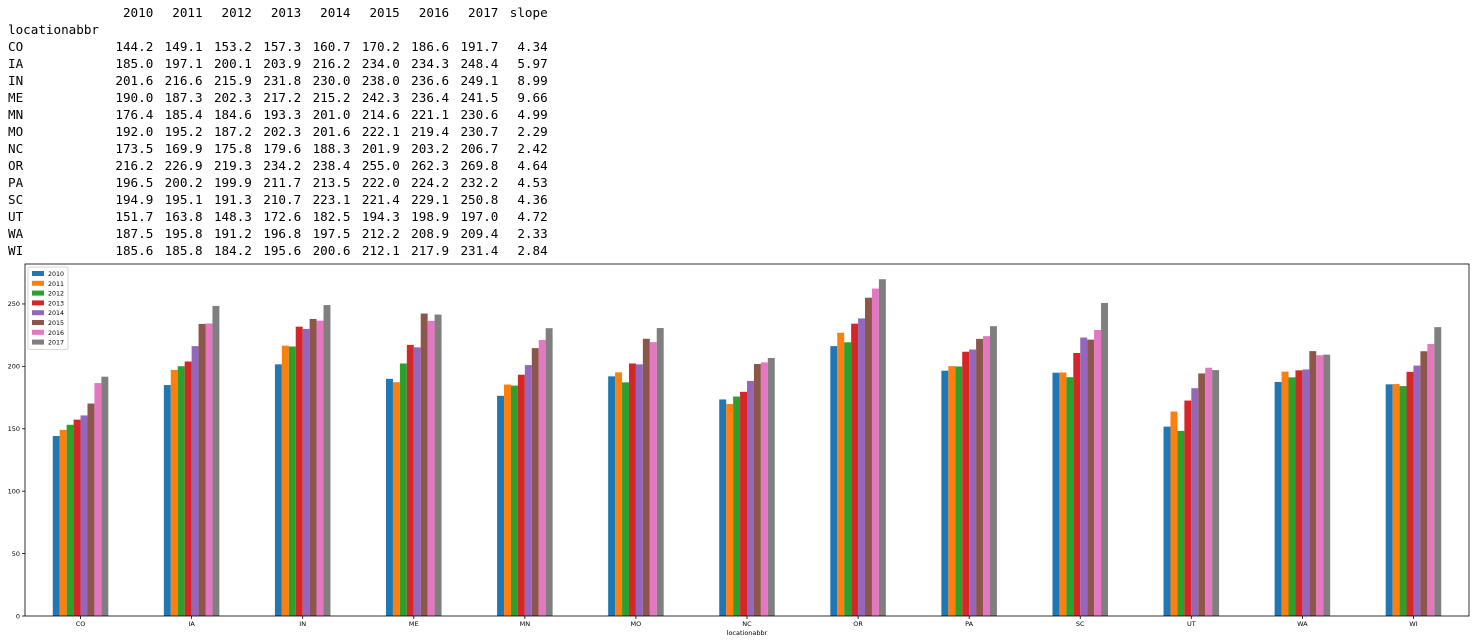 This screenshot has width=1482, height=643. Describe the element at coordinates (542, 478) in the screenshot. I see `bar-MN-2016` at that location.